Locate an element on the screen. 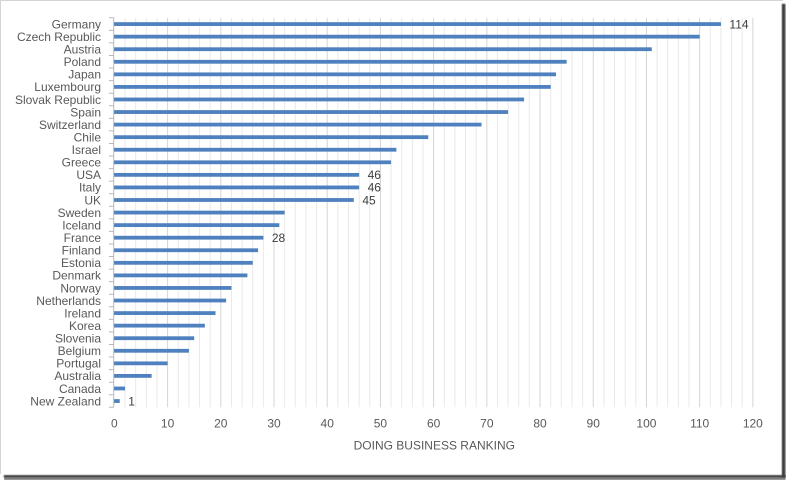  svg-text: Italy is located at coordinates (90, 188).